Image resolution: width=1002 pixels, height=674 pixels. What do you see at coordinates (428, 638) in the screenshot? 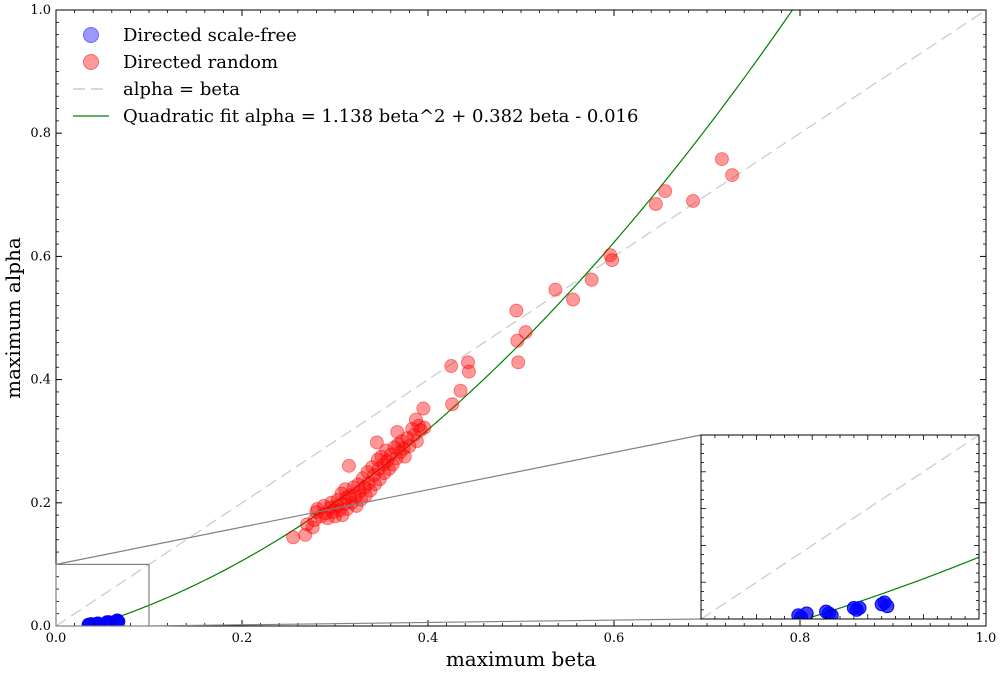
I see `x-tick-label: 0.4` at bounding box center [428, 638].